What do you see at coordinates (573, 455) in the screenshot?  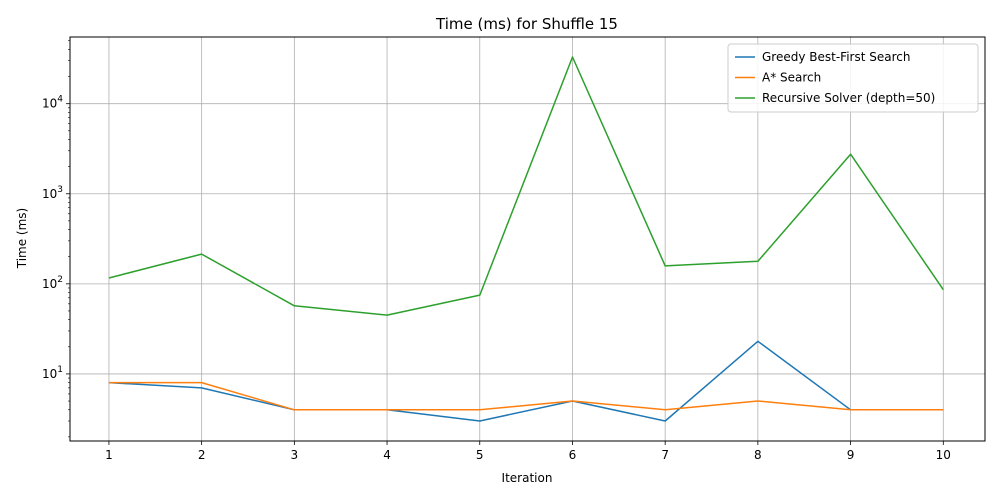 I see `x-tick-label: 6` at bounding box center [573, 455].